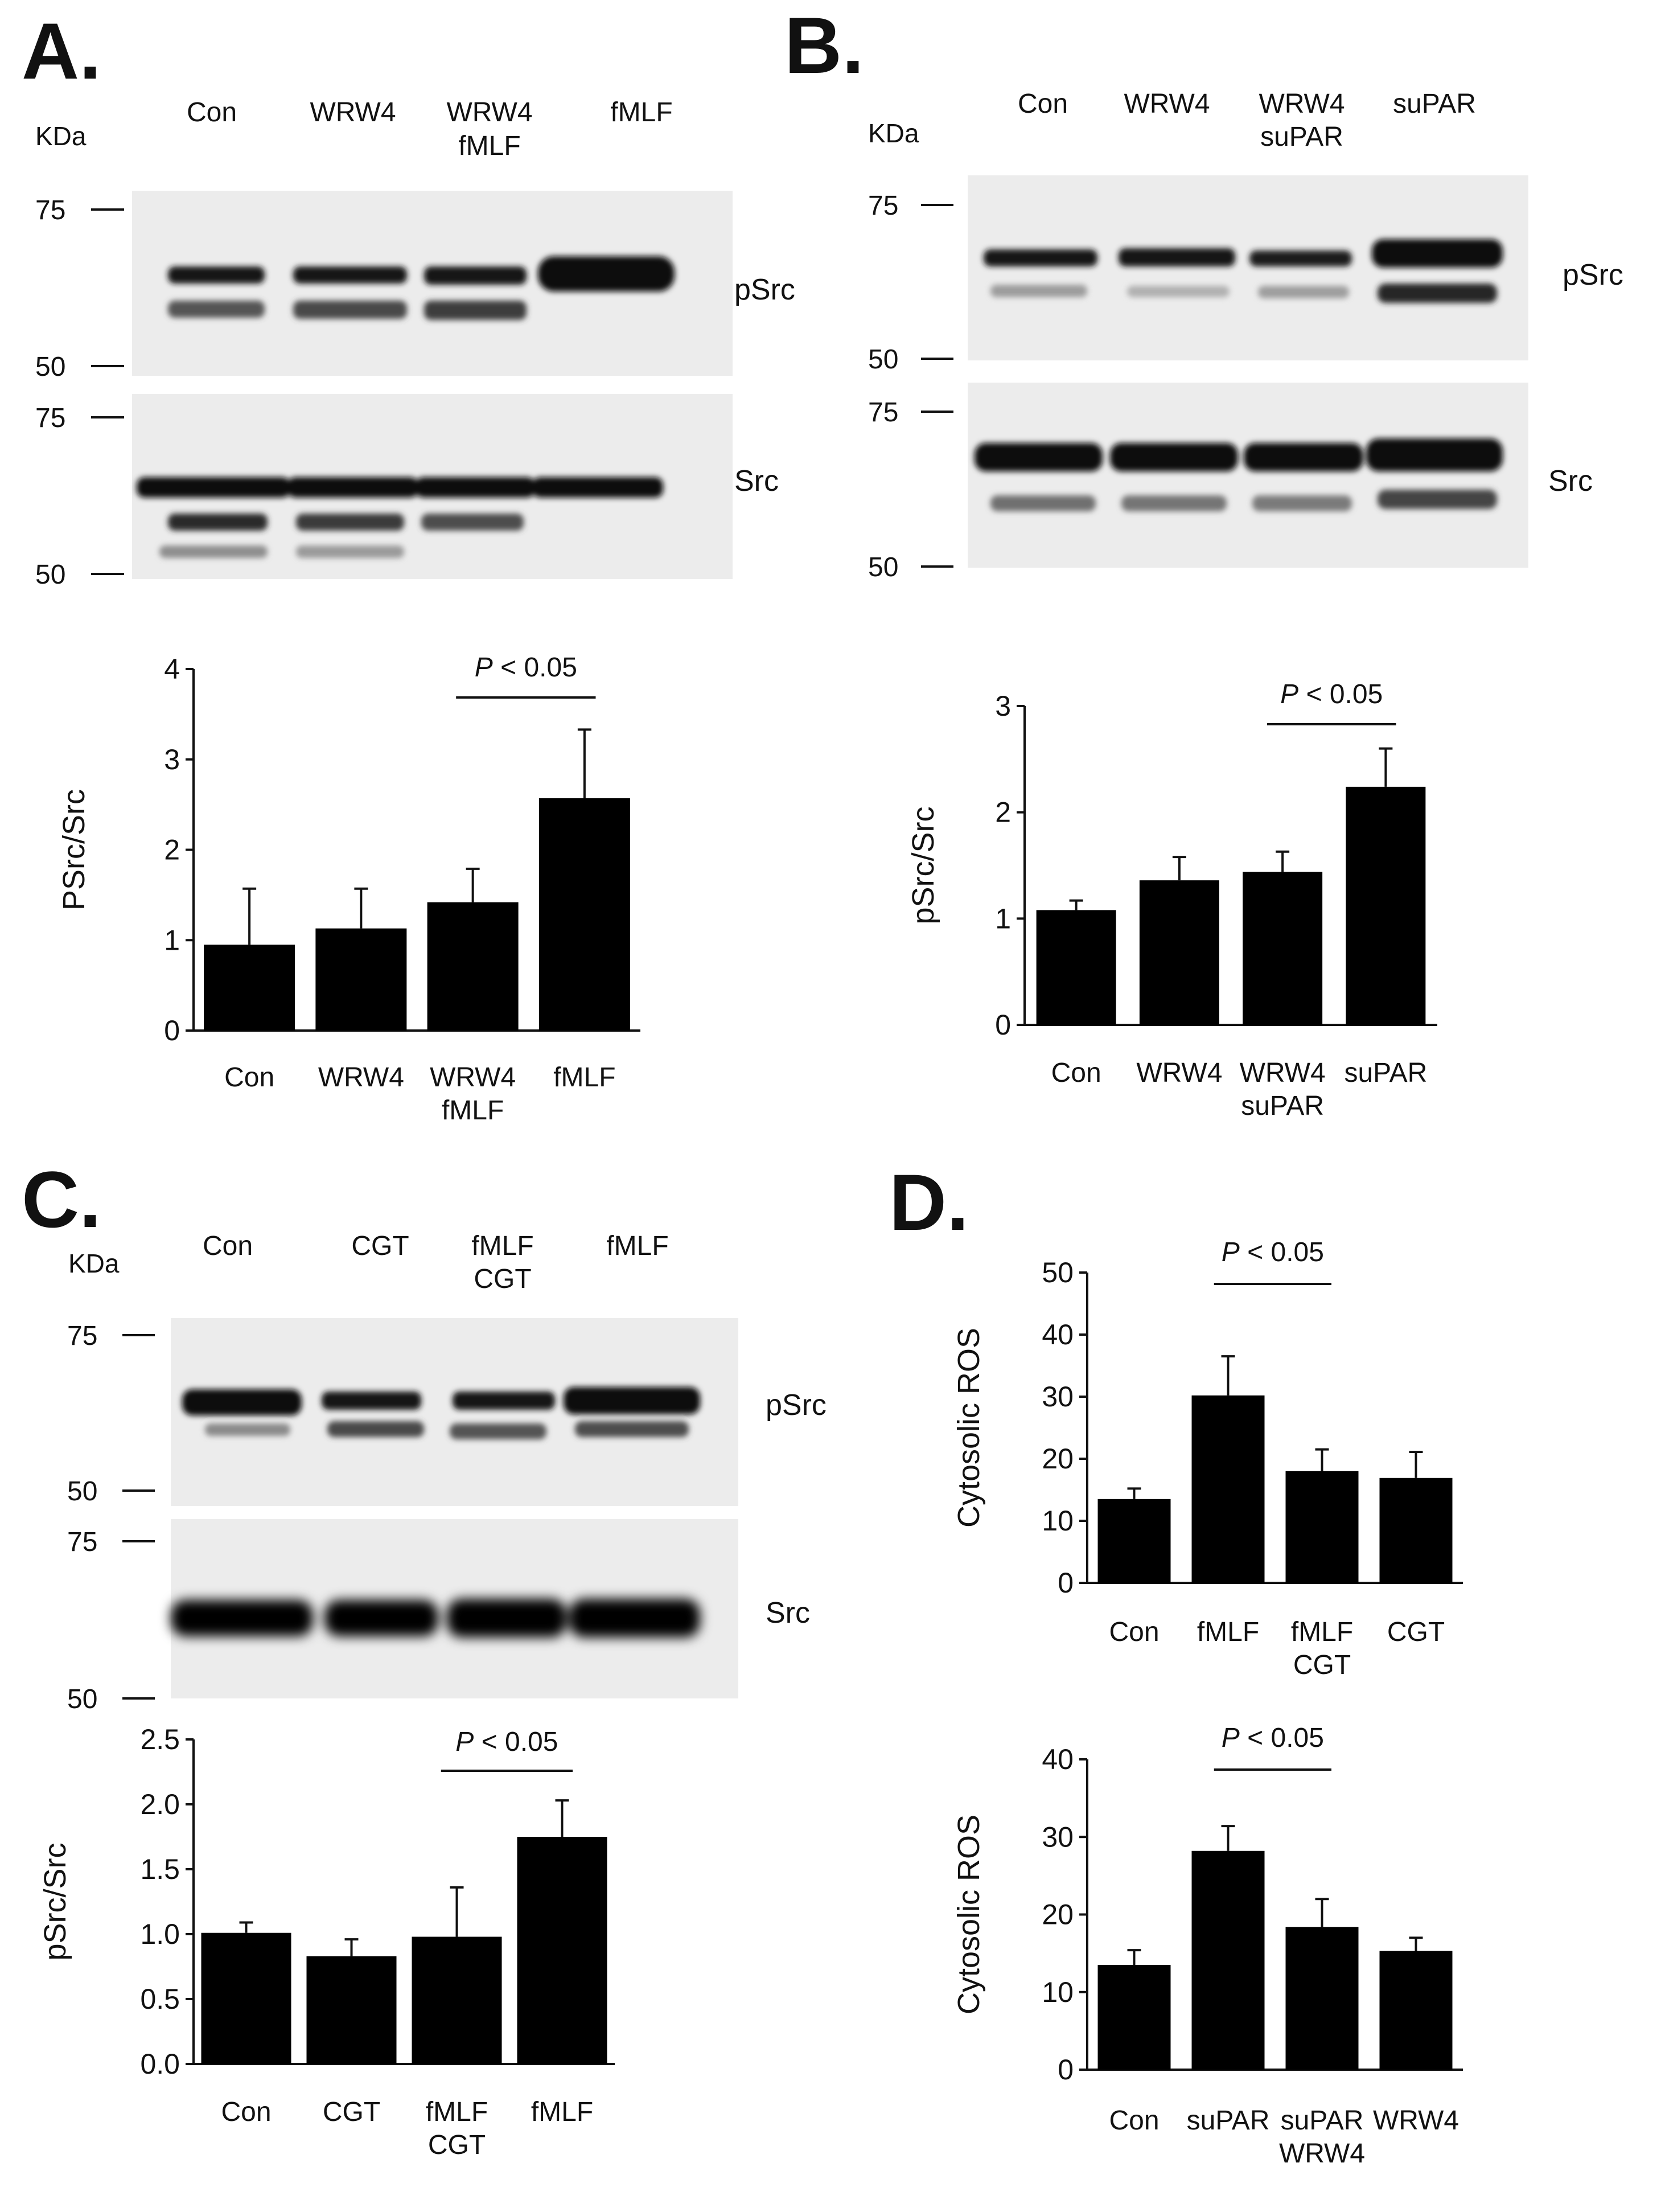 The image size is (1661, 2212). Describe the element at coordinates (160, 2064) in the screenshot. I see `y-tick-label: 0.0` at that location.